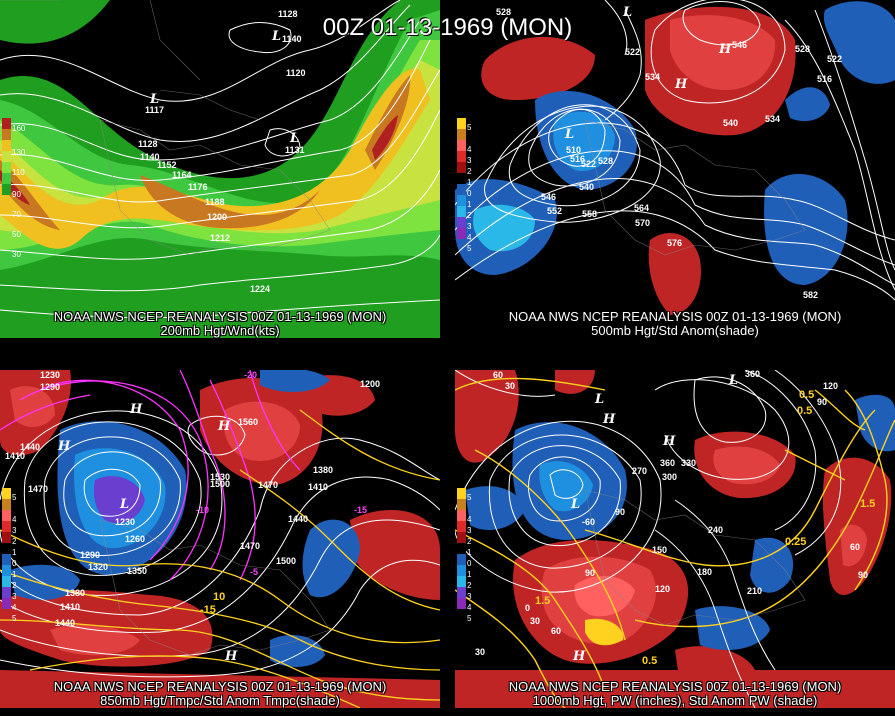  I want to click on contour-label: 522, so click(632, 52).